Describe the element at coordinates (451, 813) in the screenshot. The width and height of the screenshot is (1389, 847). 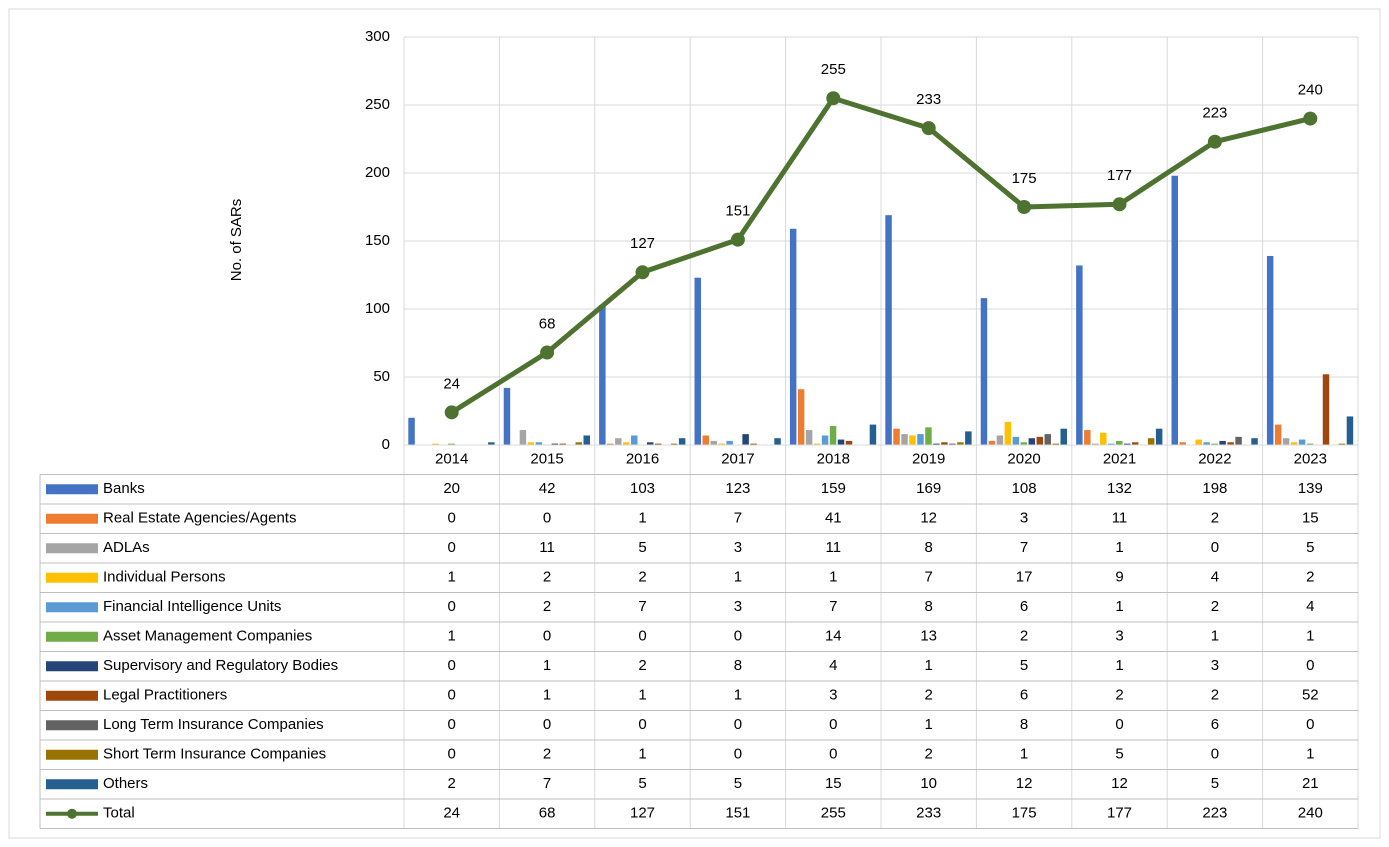
I see `table-cell: 24` at that location.